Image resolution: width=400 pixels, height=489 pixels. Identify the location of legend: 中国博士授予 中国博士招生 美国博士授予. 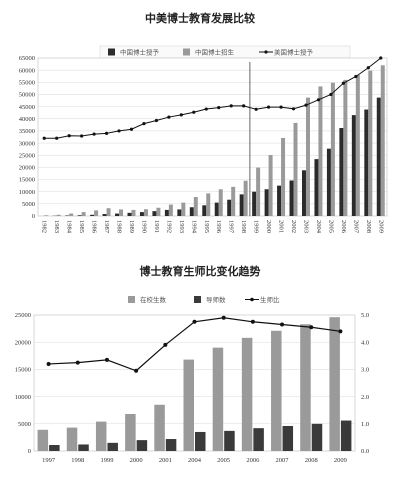
(225, 52).